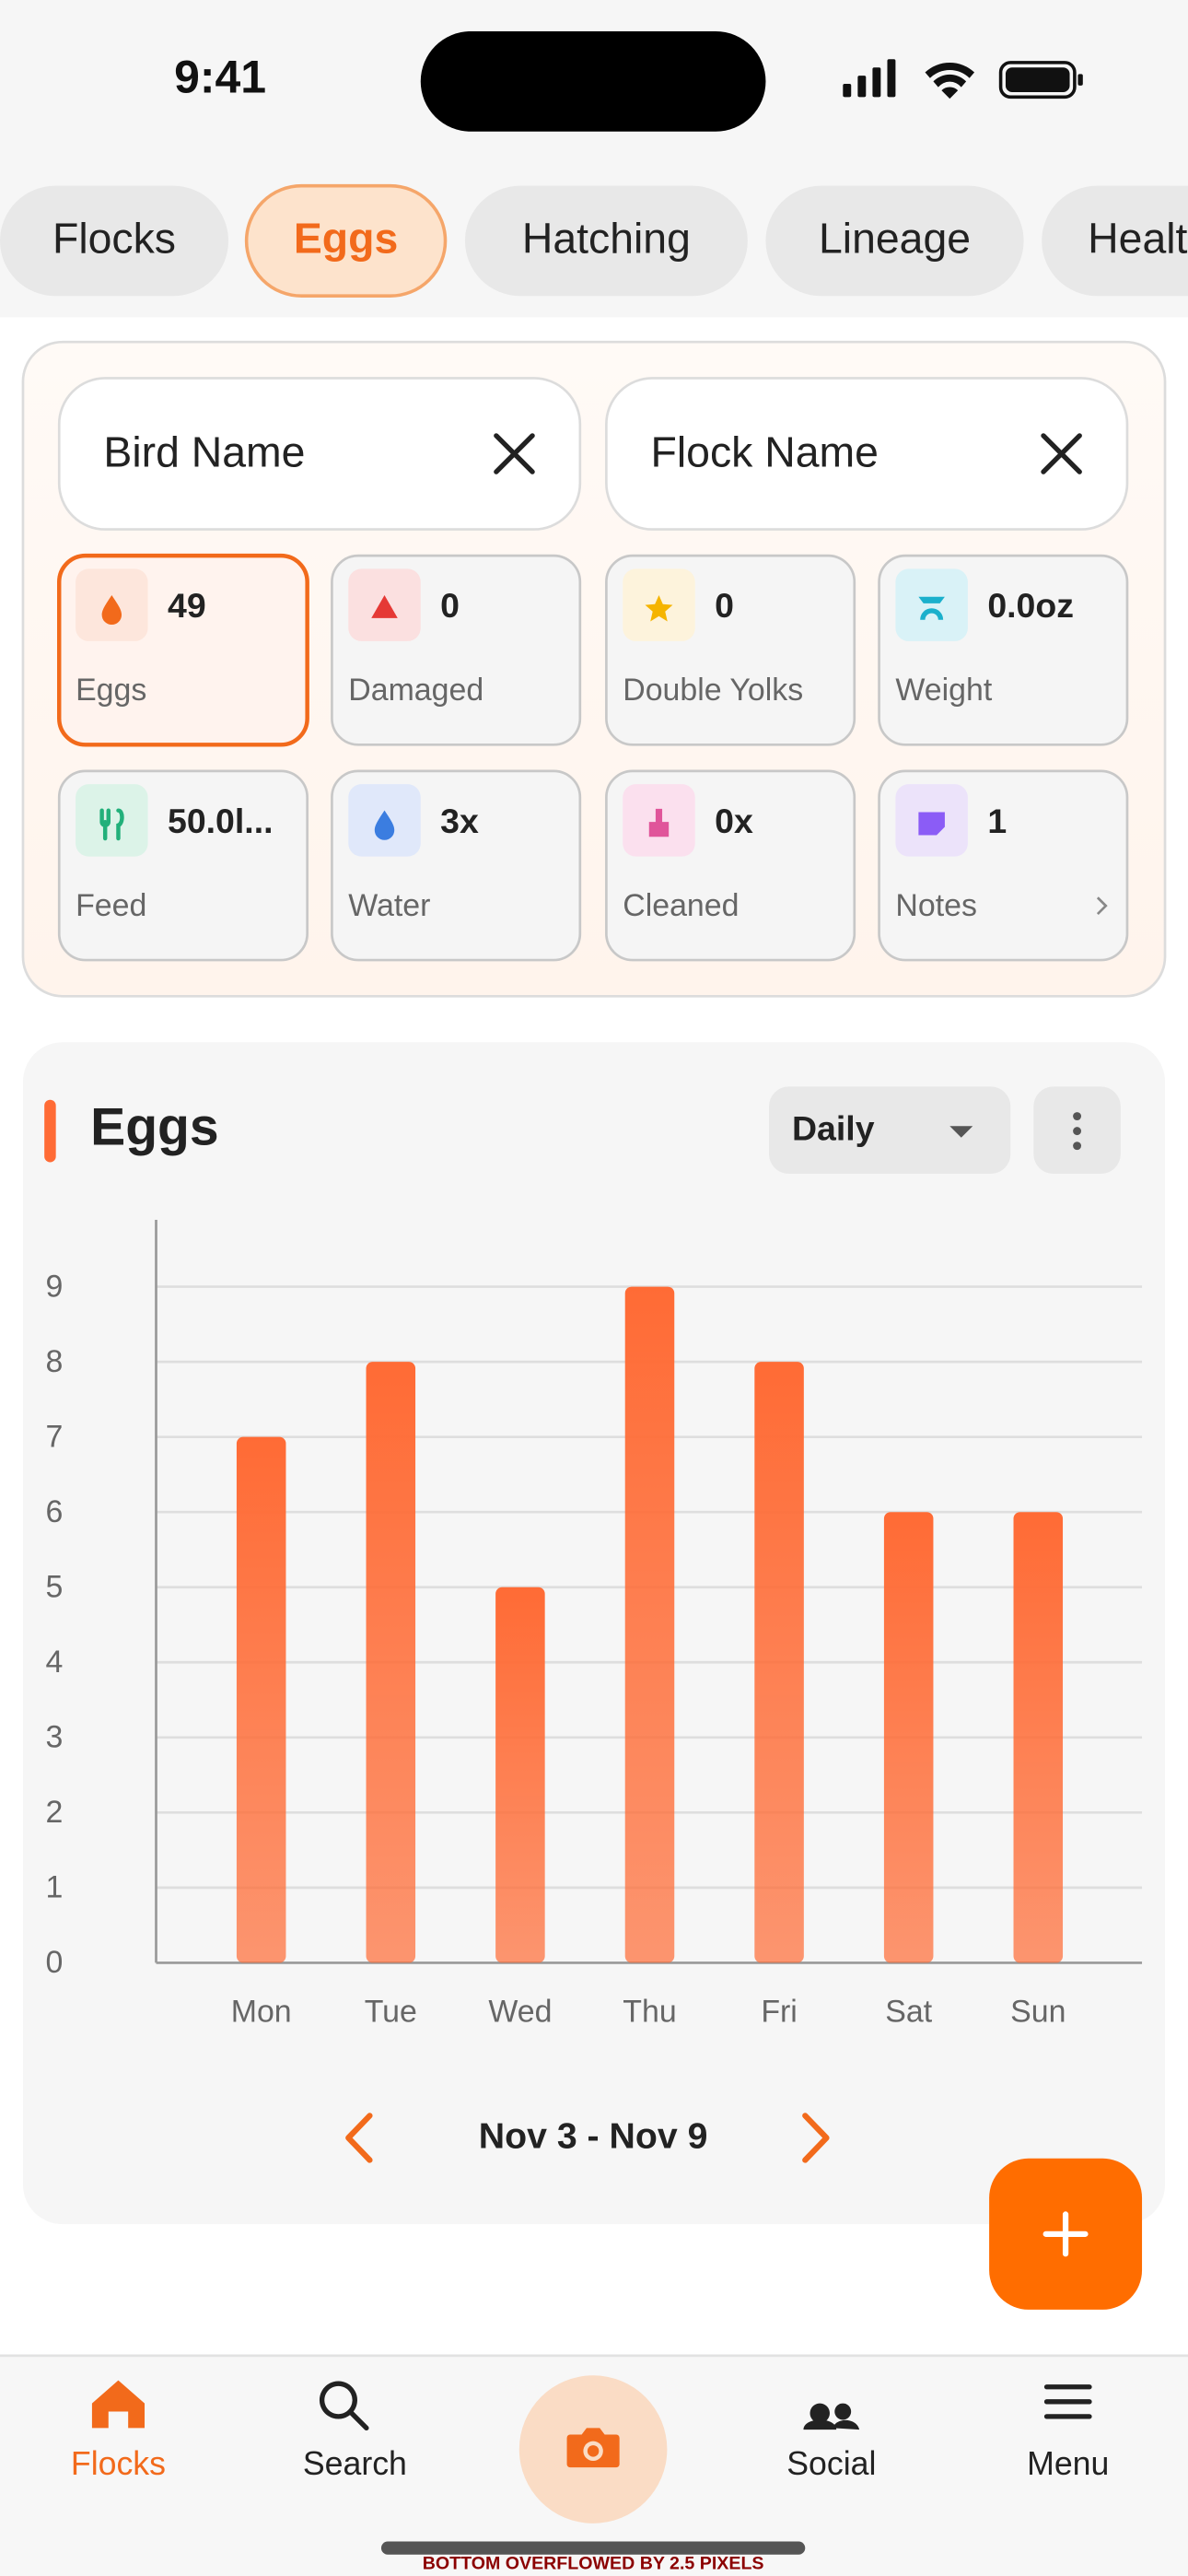  I want to click on dropdown-bg, so click(890, 1130).